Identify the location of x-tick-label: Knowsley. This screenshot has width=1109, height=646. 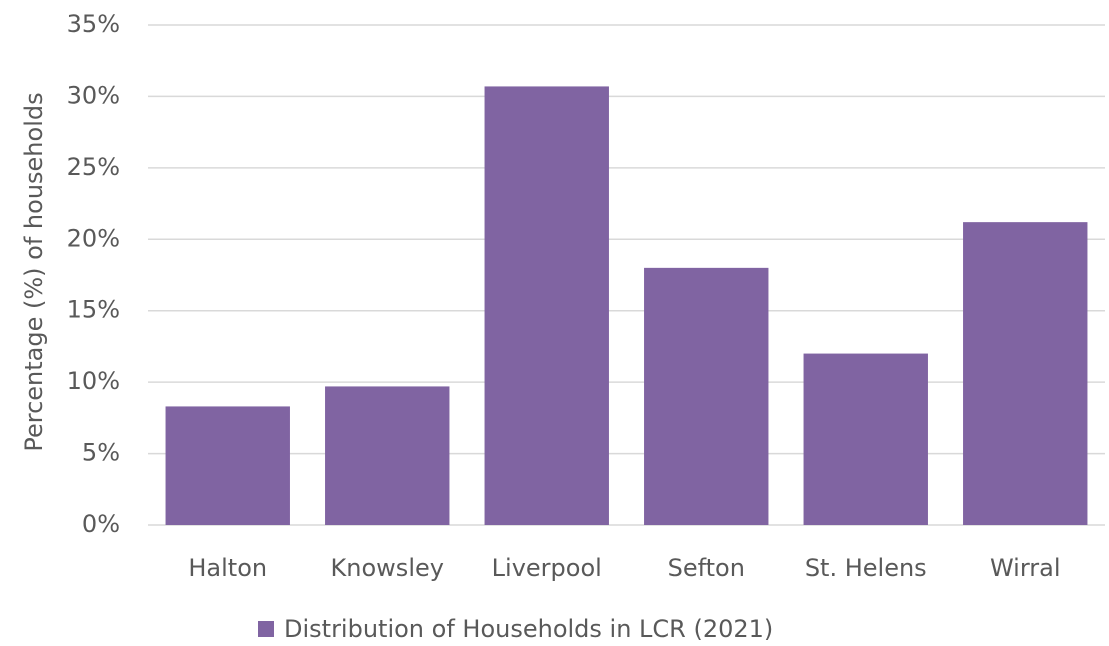
(387, 568).